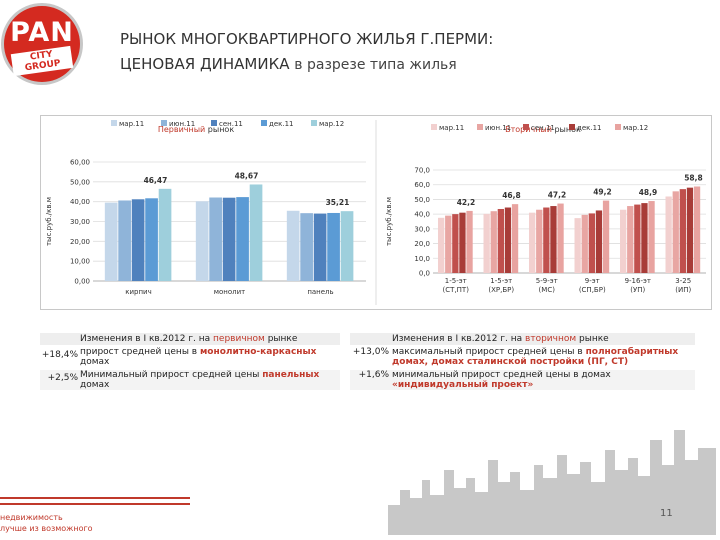 This screenshot has width=720, height=540. Describe the element at coordinates (422, 229) in the screenshot. I see `y-tick-label: 30,0` at that location.